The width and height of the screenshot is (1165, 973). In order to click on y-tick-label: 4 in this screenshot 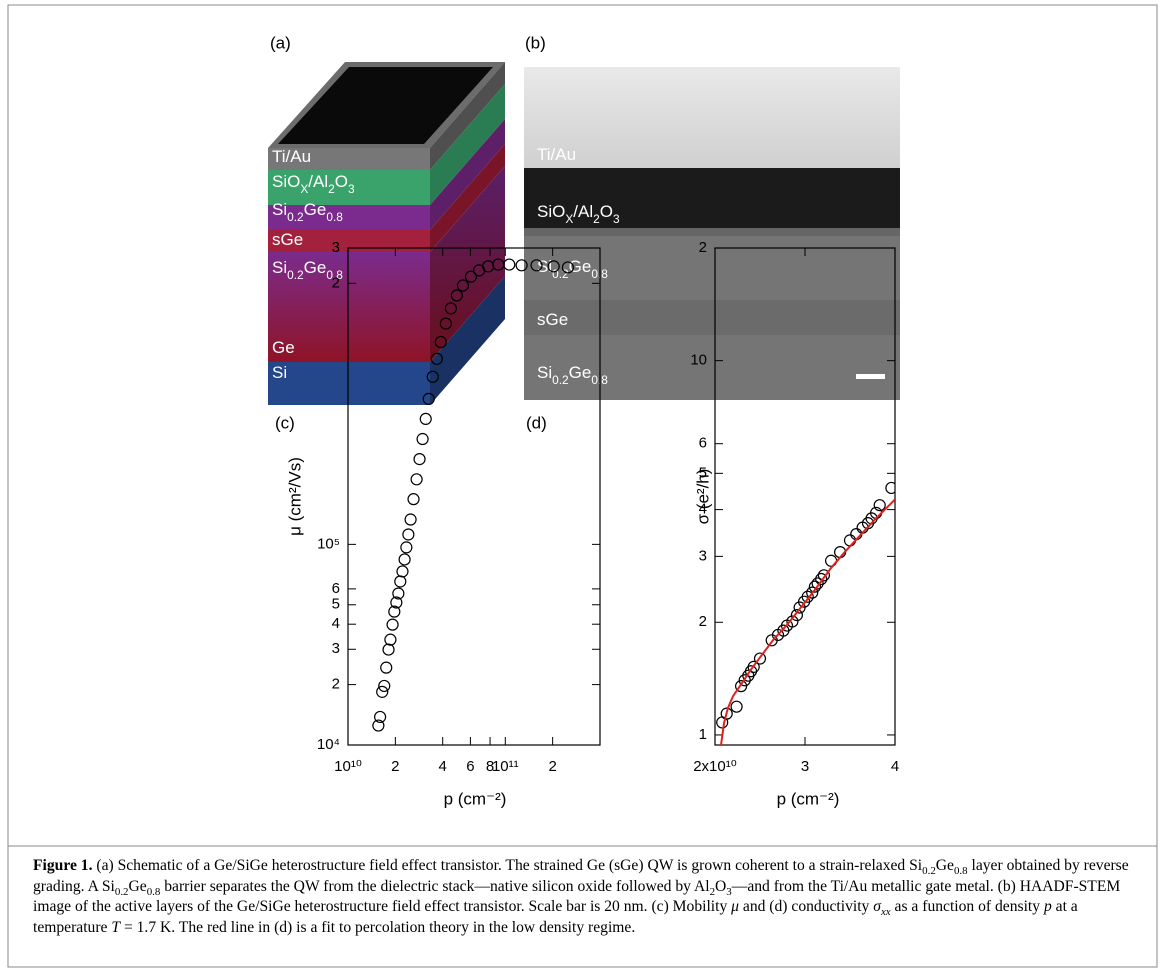, I will do `click(703, 509)`.